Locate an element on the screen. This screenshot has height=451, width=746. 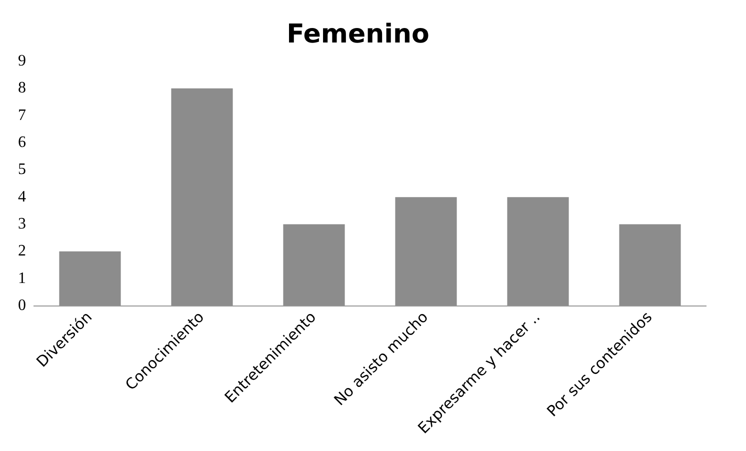
y-tick-label: 0 is located at coordinates (22, 305).